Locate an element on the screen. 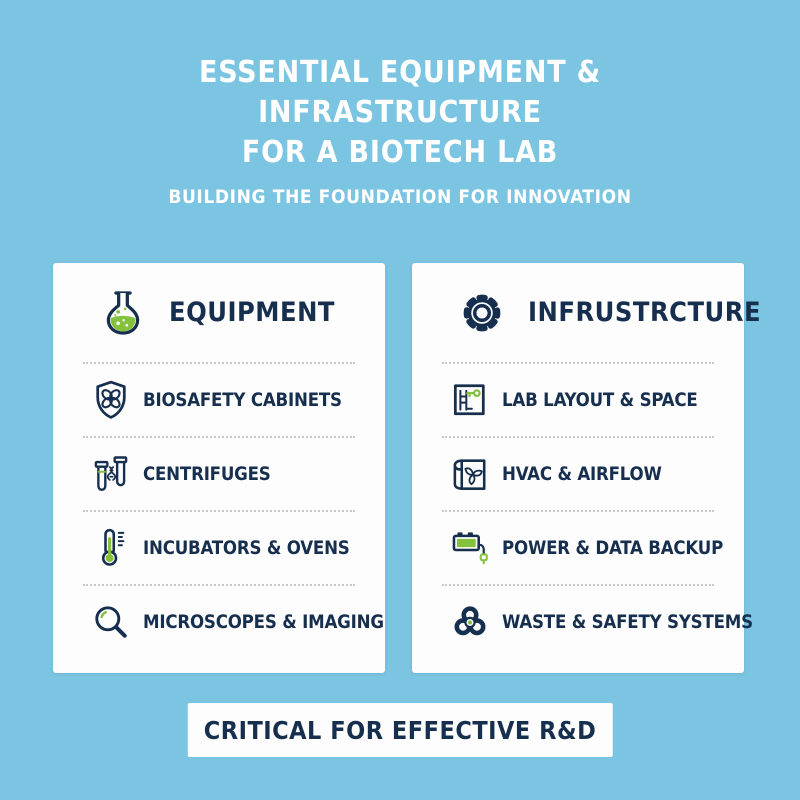 The height and width of the screenshot is (800, 800). shield-fan-icon is located at coordinates (111, 400).